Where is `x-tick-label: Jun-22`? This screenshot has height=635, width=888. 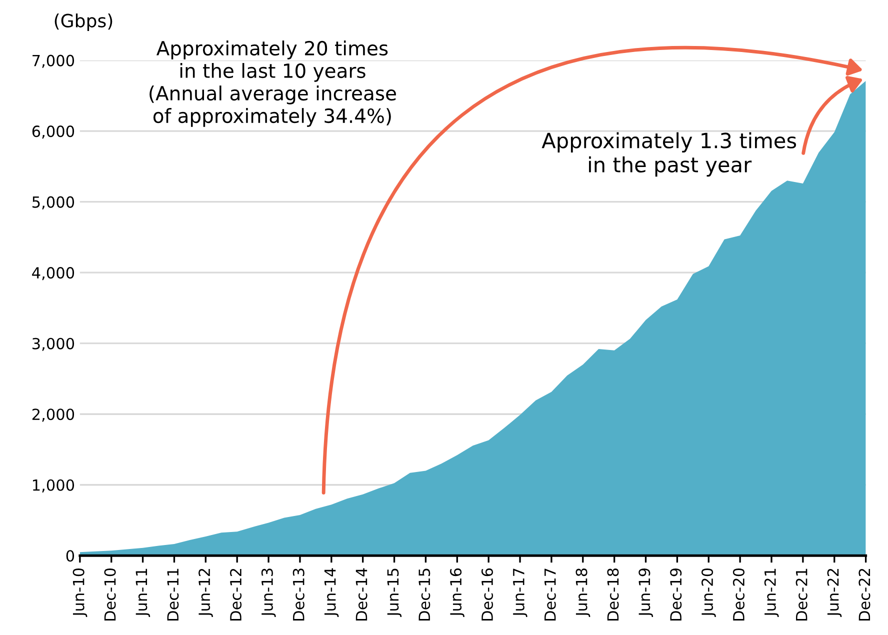 x-tick-label: Jun-22 is located at coordinates (834, 593).